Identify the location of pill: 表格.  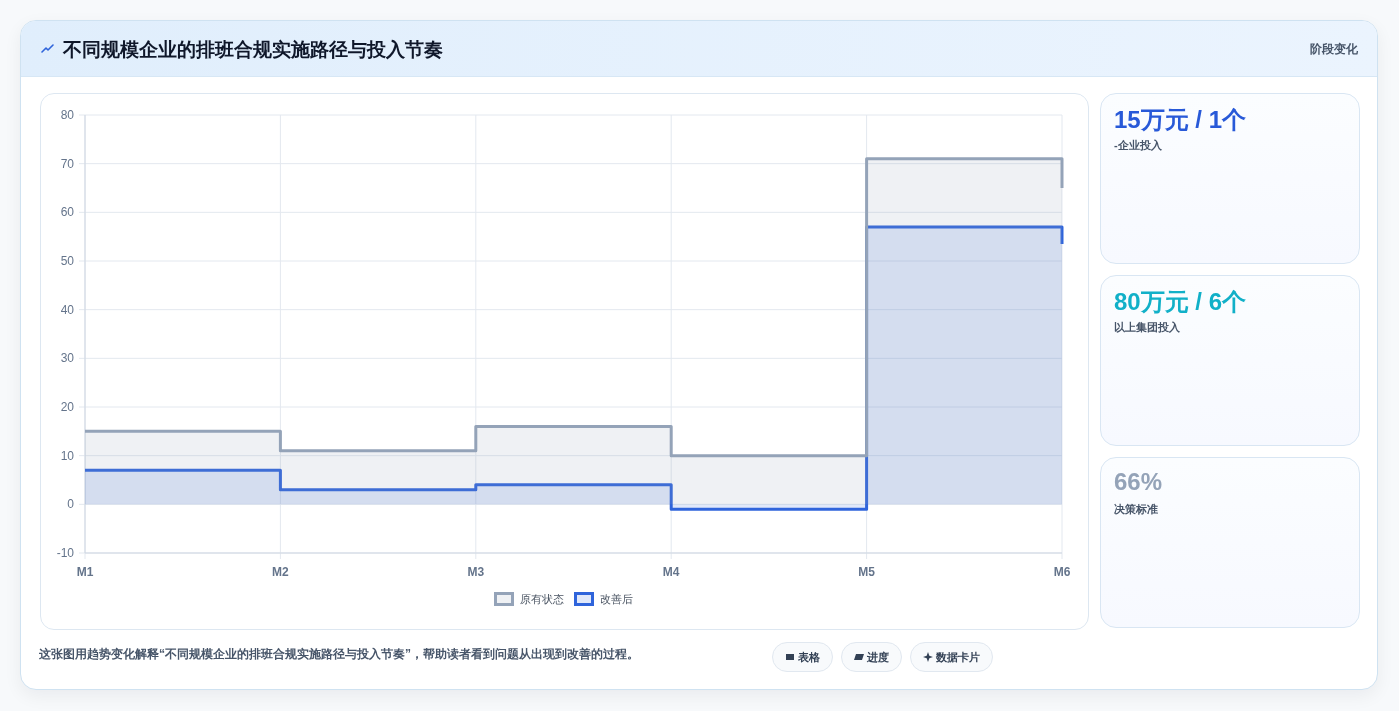
(802, 657).